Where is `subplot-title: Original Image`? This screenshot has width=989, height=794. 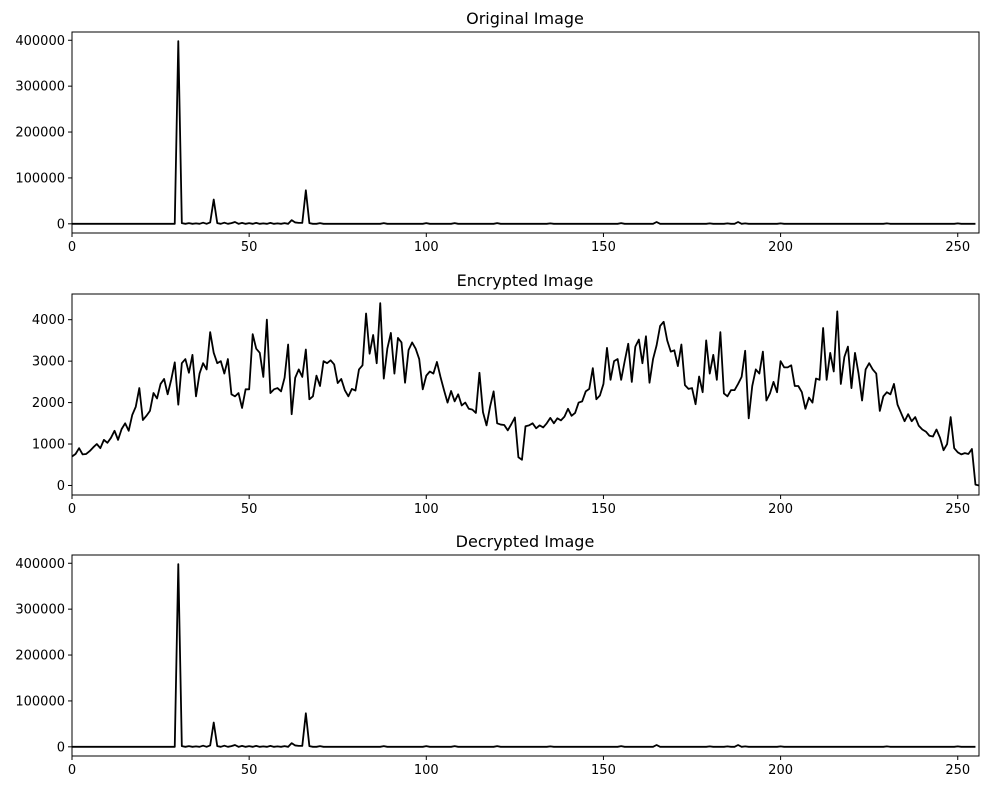
subplot-title: Original Image is located at coordinates (525, 18).